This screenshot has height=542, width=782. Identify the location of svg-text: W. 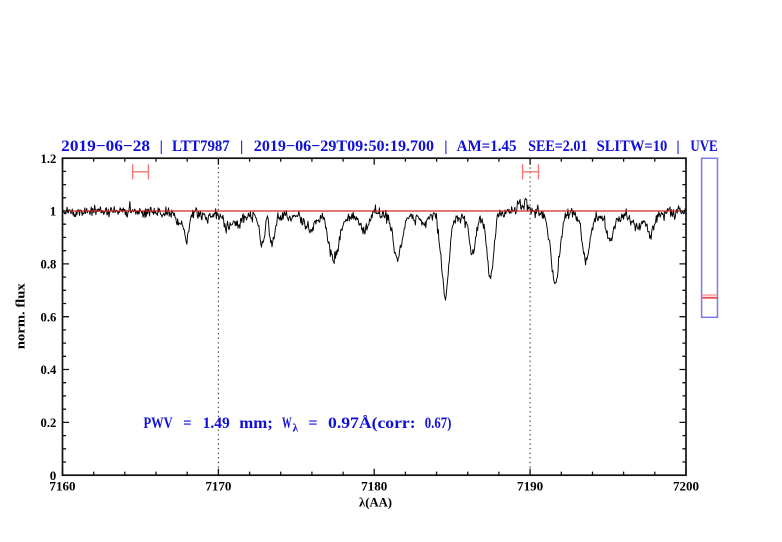
(287, 423).